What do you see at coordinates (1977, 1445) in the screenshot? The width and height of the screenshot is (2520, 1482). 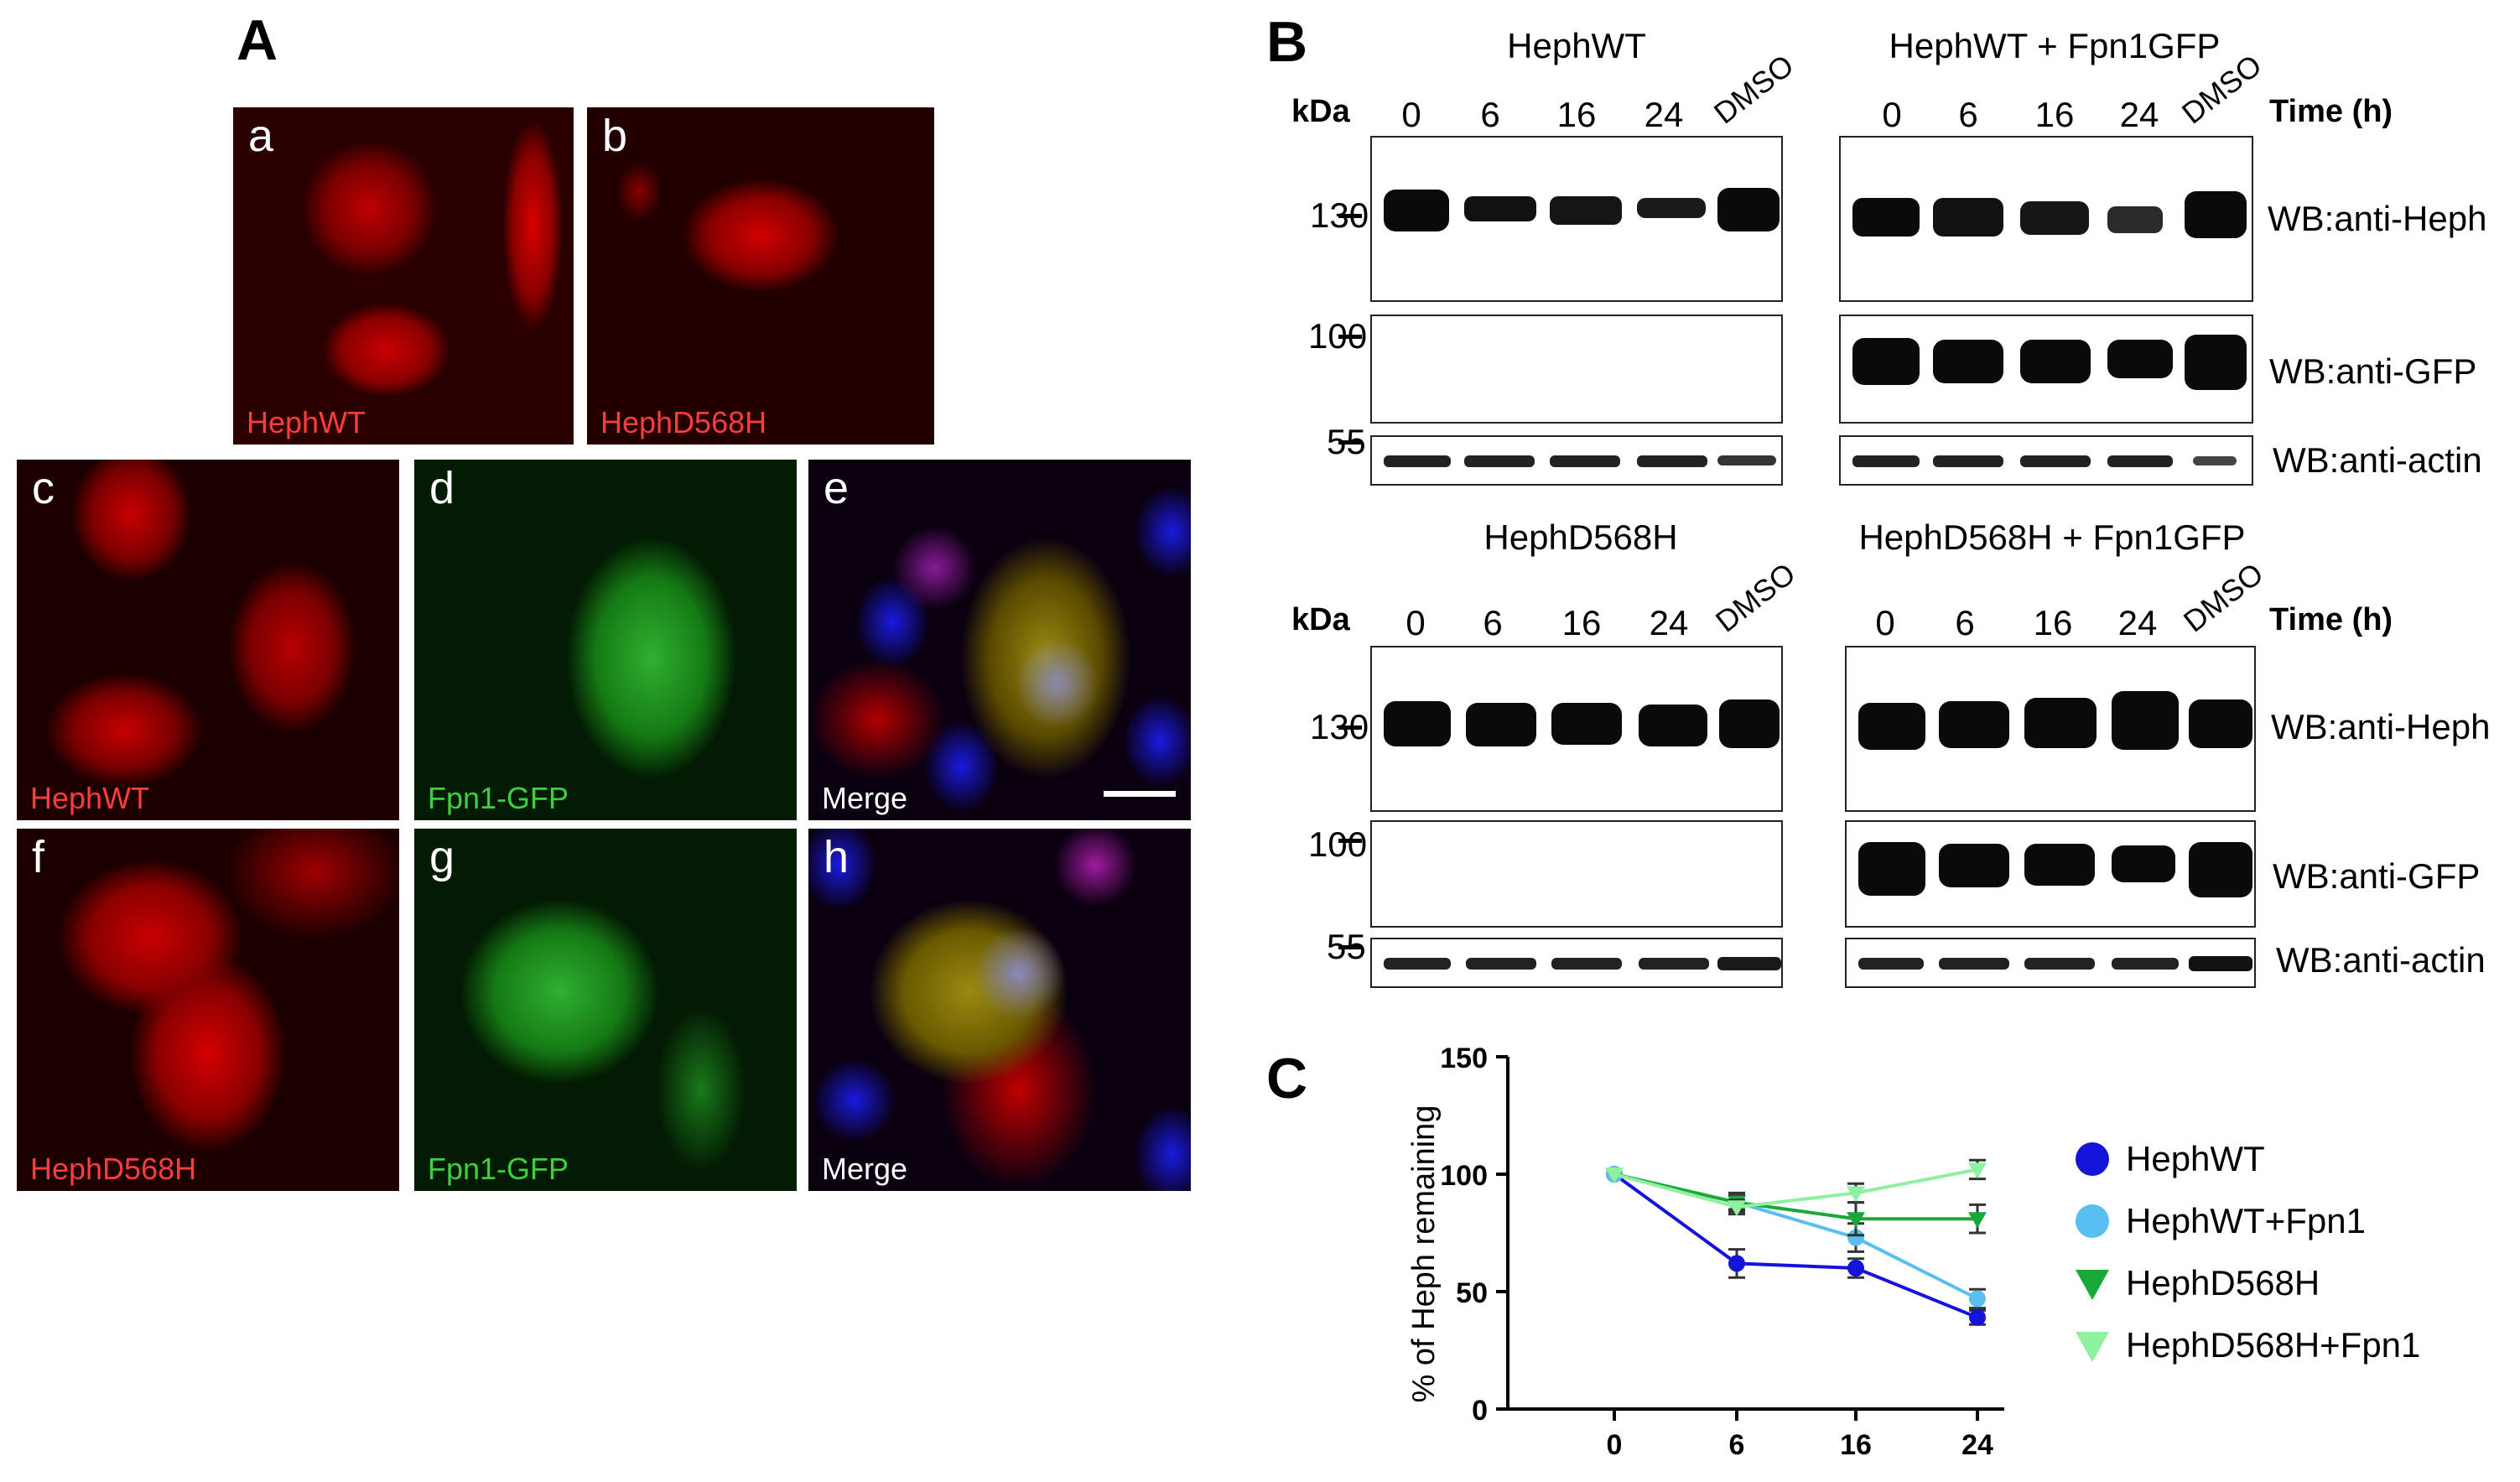 I see `x-tick-label: 24` at bounding box center [1977, 1445].